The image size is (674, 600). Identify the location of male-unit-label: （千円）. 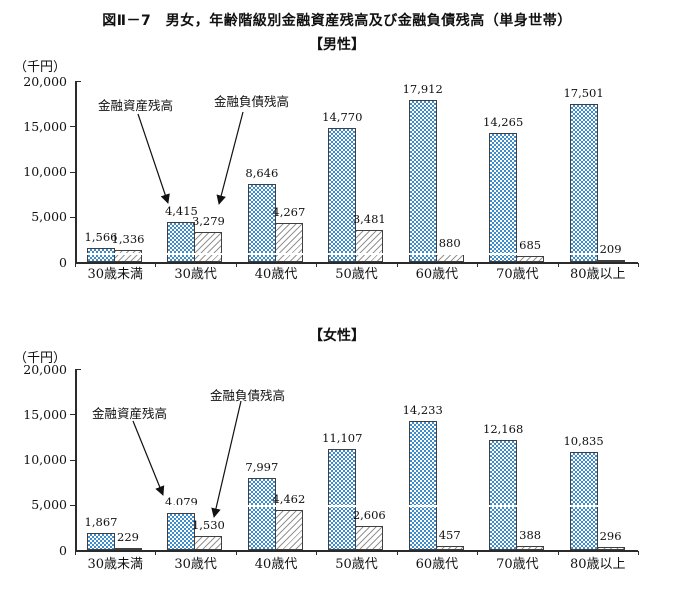
(40, 67).